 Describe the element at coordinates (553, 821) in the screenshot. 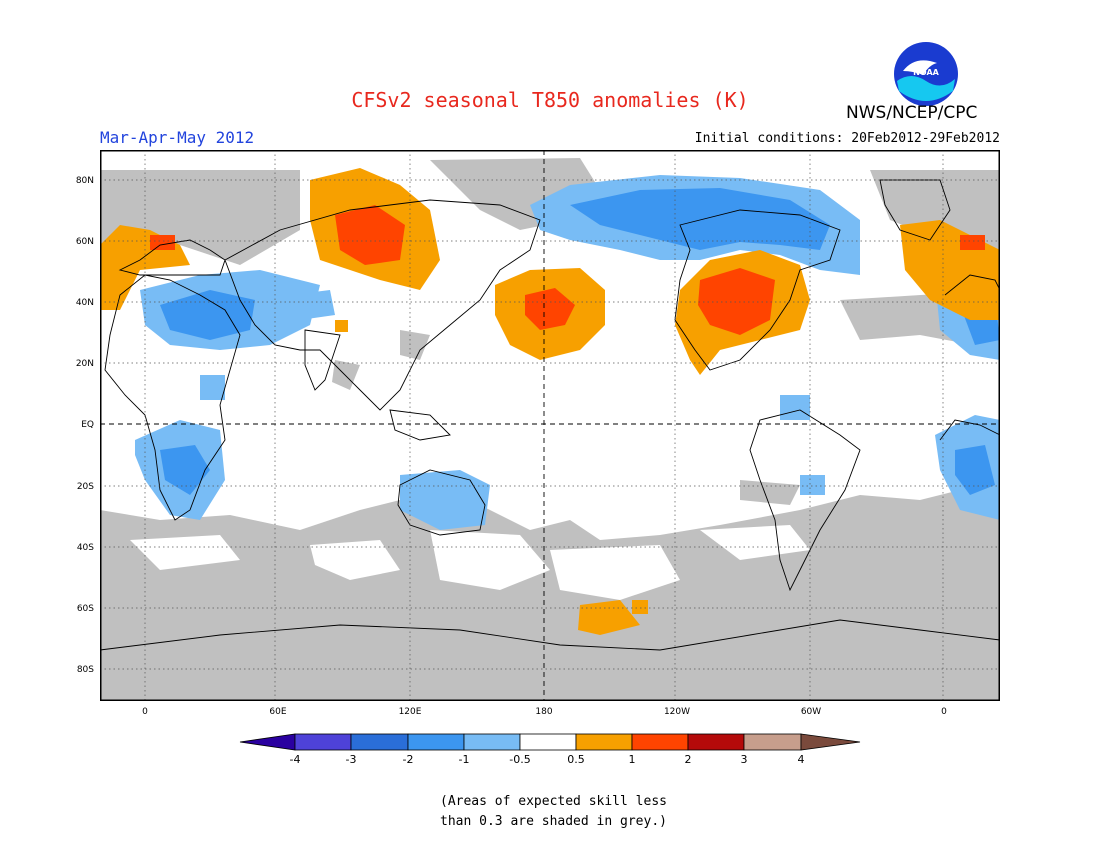

I see `footnote-line: than 0.3 are shaded in grey.)` at that location.